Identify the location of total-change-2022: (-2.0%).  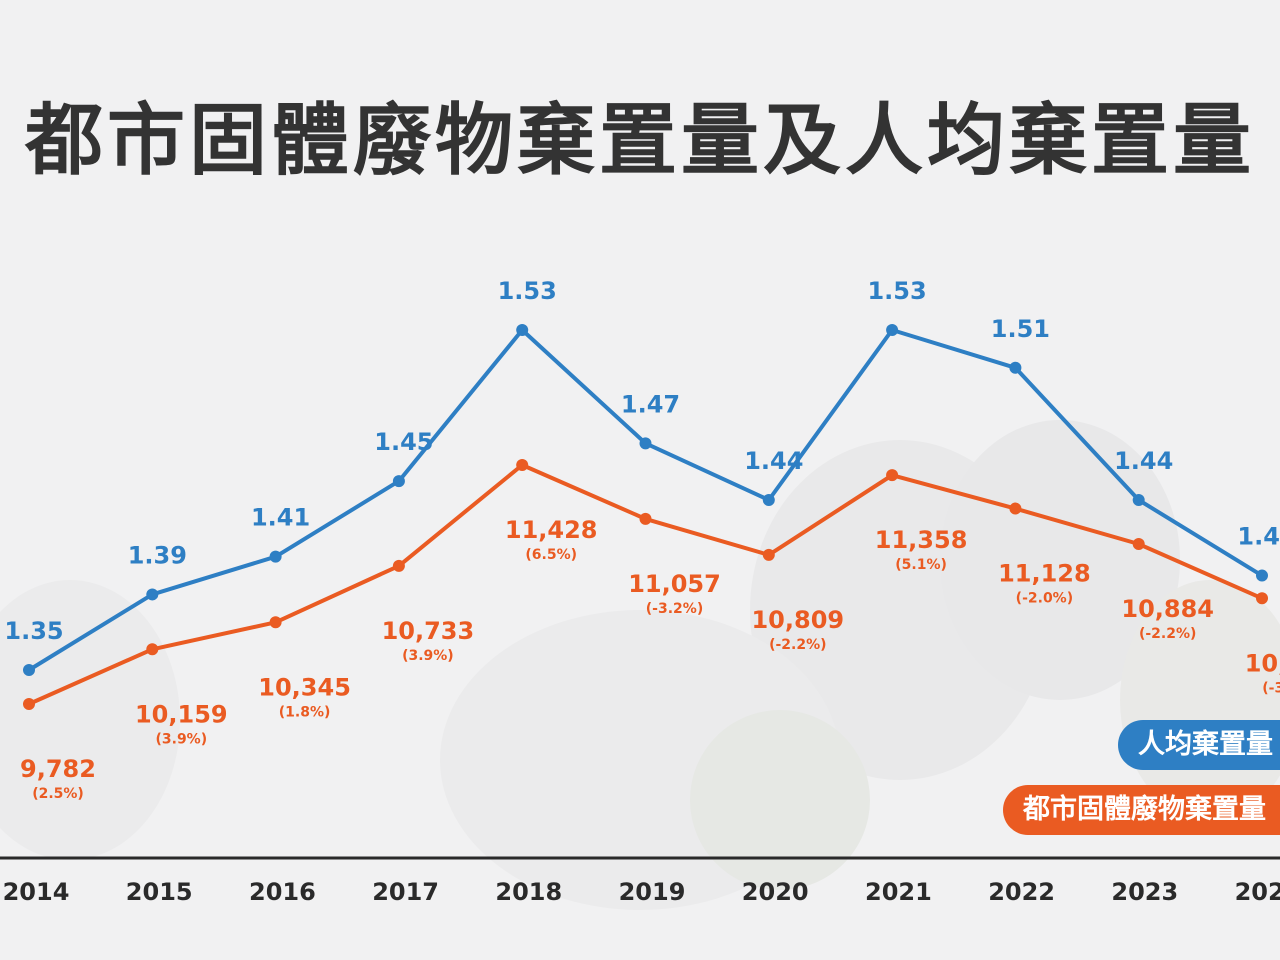
(1044, 599).